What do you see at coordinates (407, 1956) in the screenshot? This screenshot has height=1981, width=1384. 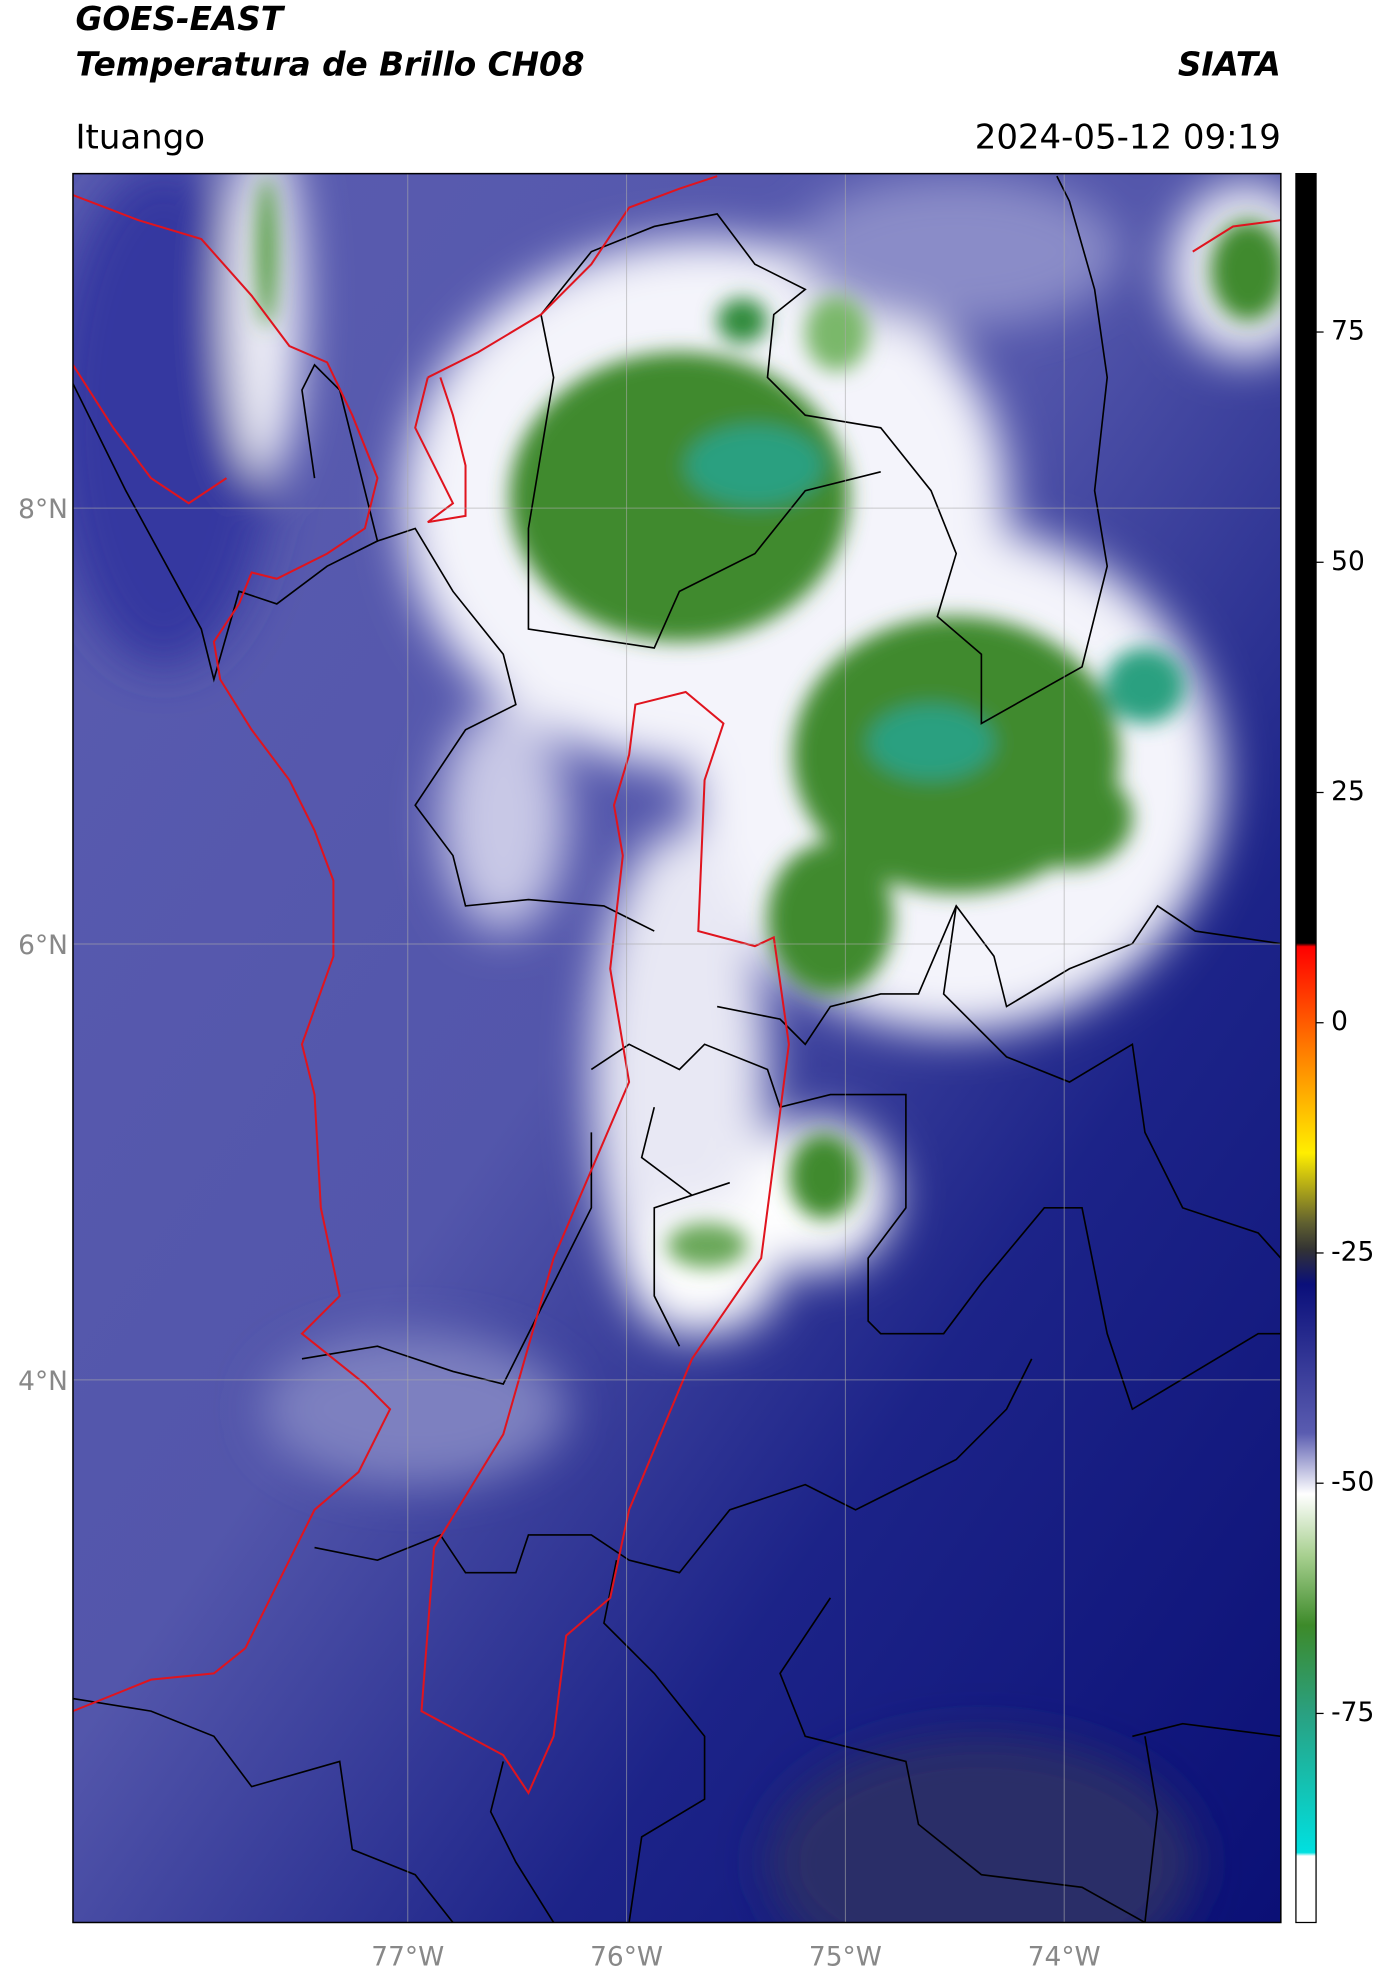 I see `lon-tick-label: 77°W` at bounding box center [407, 1956].